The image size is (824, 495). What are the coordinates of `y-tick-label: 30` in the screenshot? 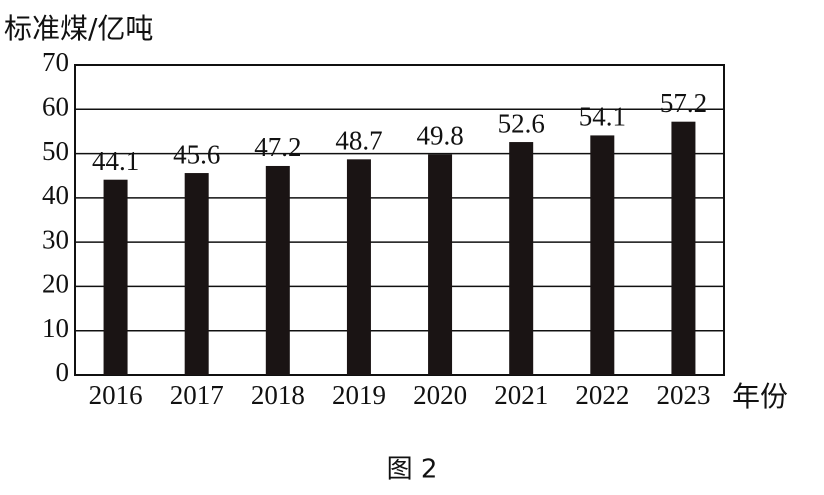 It's located at (55, 239).